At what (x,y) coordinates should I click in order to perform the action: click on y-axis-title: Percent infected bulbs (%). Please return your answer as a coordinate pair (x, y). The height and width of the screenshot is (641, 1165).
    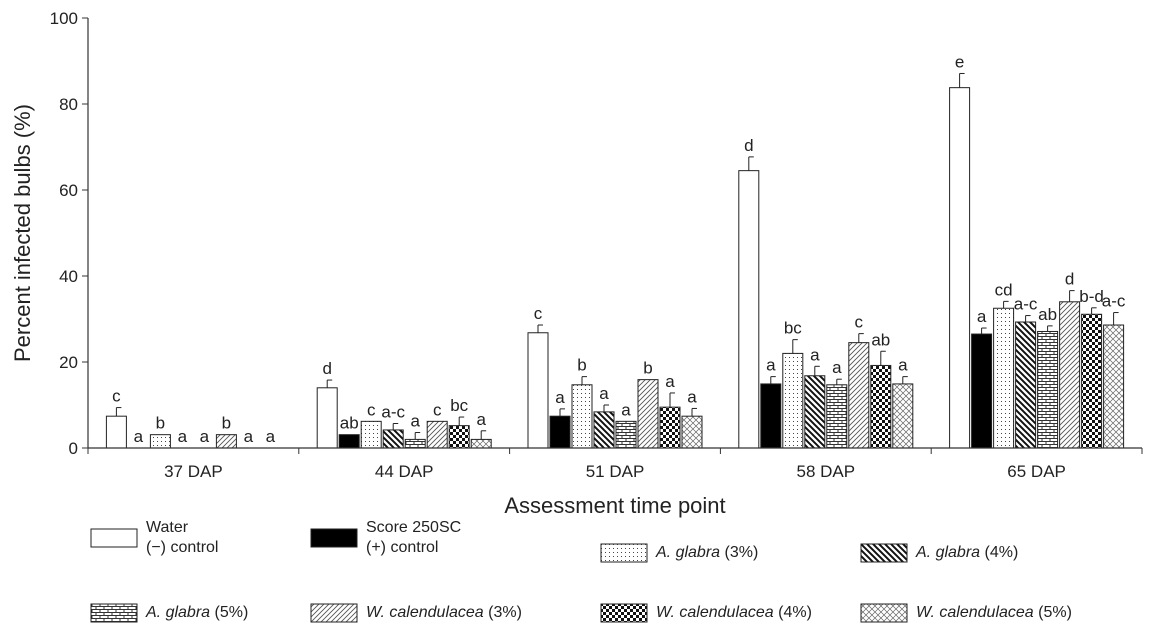
    Looking at the image, I should click on (22, 233).